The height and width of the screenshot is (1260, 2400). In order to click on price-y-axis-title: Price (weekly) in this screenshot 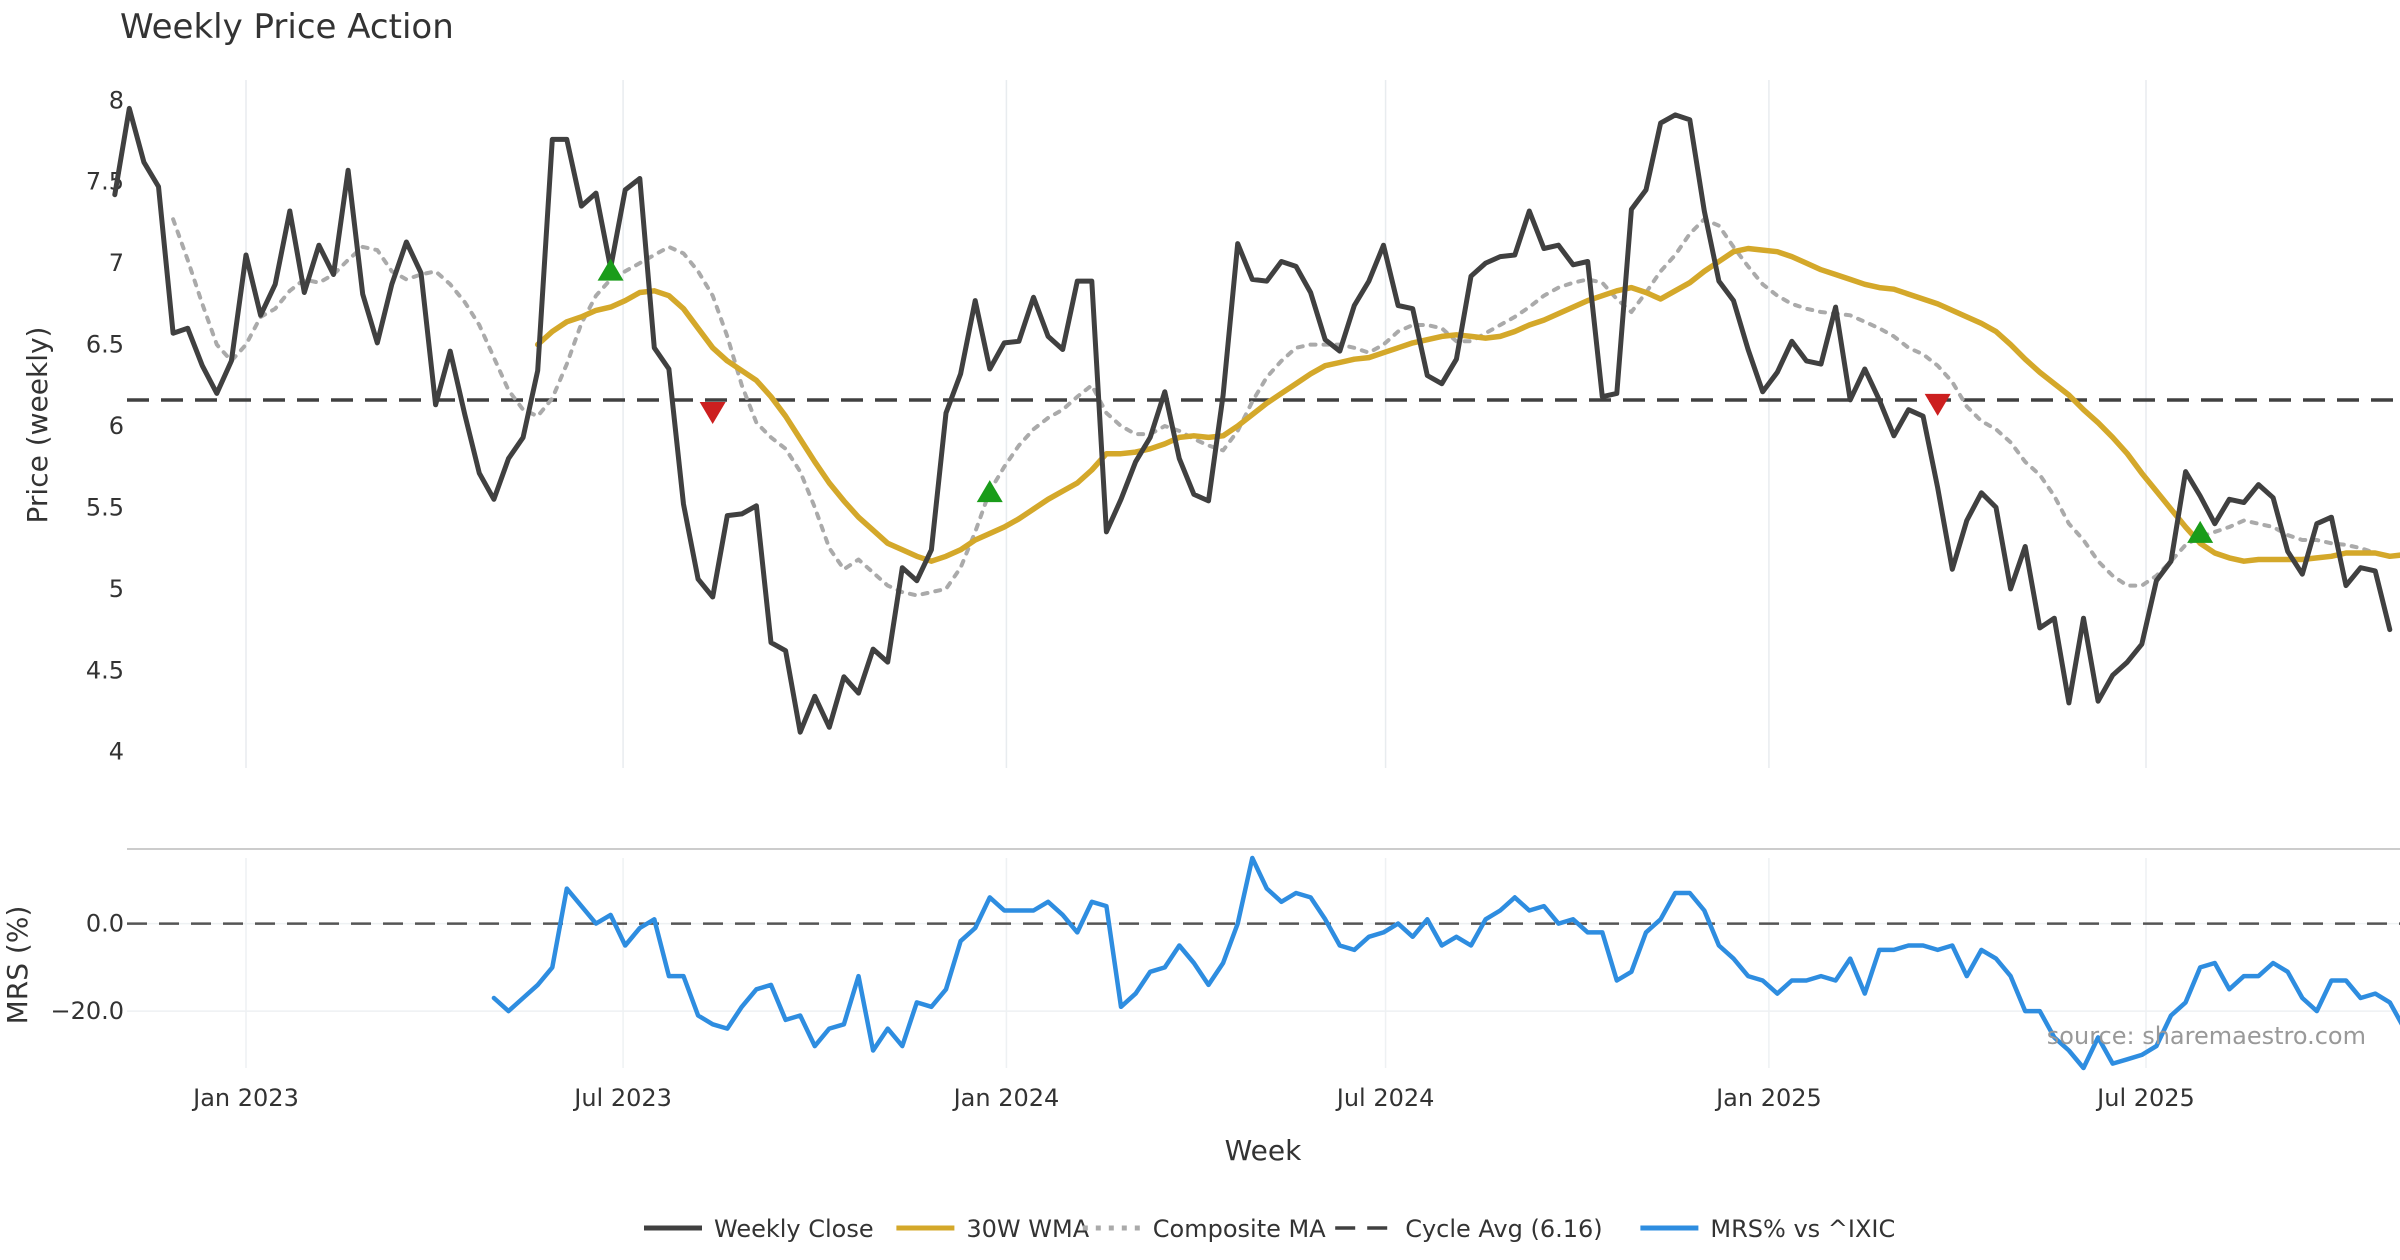, I will do `click(37, 425)`.